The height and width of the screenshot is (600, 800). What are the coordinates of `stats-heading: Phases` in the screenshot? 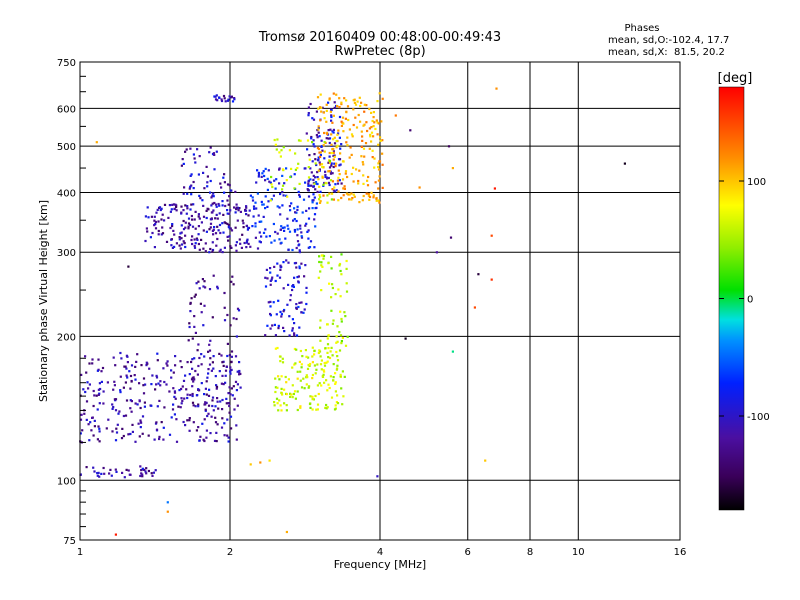 It's located at (641, 28).